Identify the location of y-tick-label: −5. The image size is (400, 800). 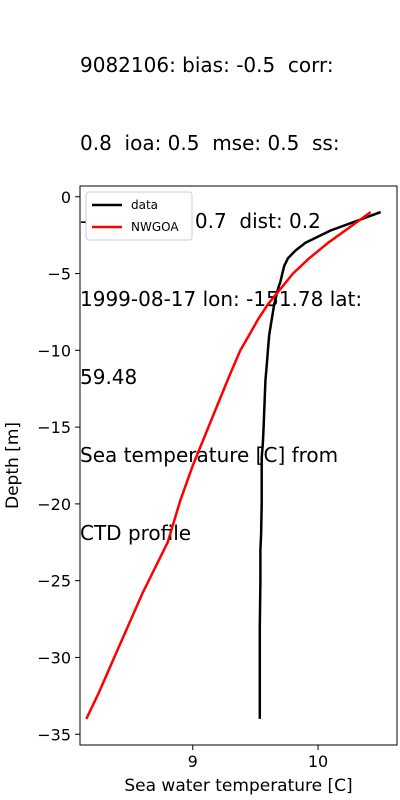
(59, 274).